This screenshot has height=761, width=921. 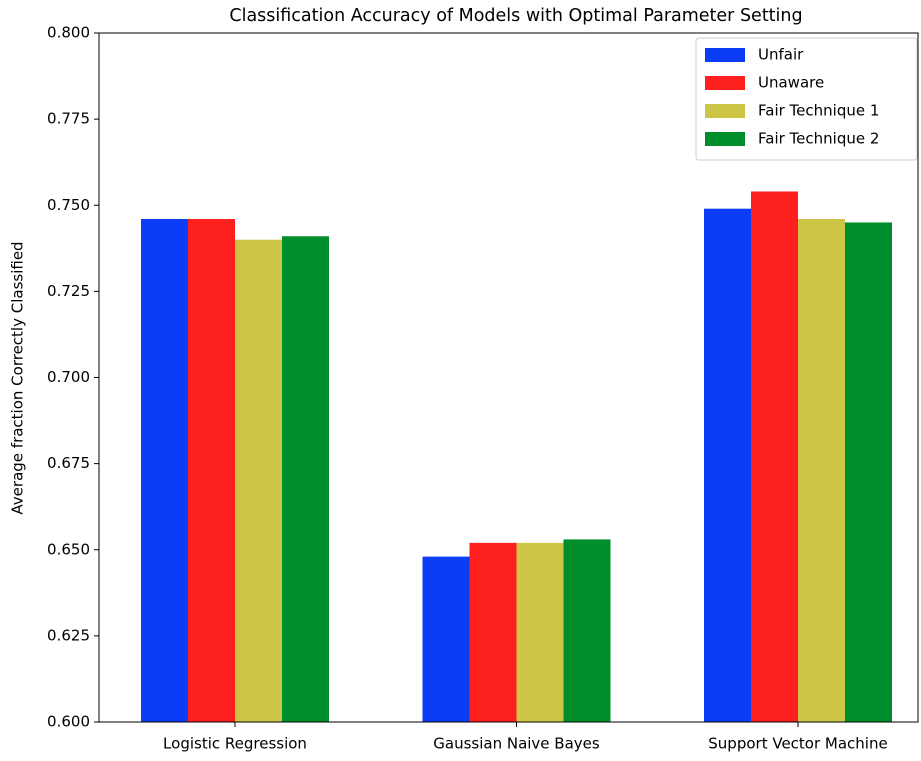 What do you see at coordinates (818, 139) in the screenshot?
I see `legend-label: Fair Technique 2` at bounding box center [818, 139].